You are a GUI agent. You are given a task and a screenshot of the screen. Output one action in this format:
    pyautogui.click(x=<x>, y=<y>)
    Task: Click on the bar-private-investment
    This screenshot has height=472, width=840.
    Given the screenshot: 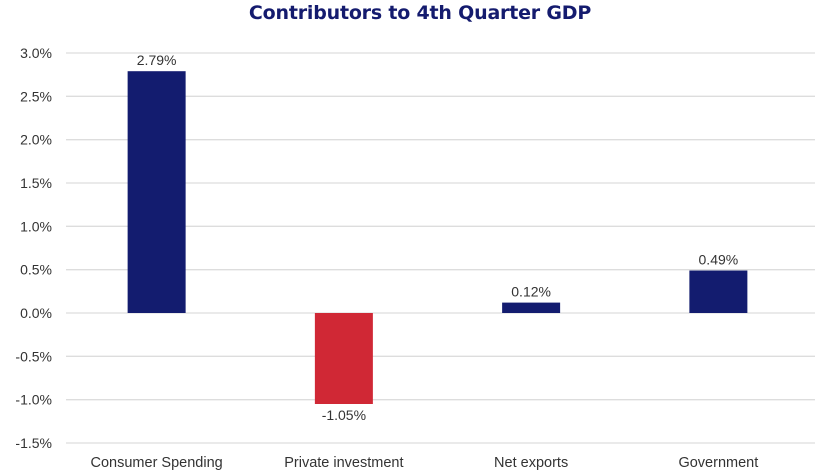 What is the action you would take?
    pyautogui.click(x=343, y=358)
    